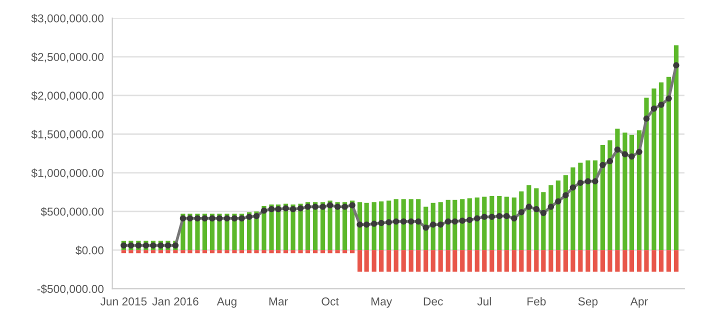 The width and height of the screenshot is (702, 330). What do you see at coordinates (67, 96) in the screenshot?
I see `y-tick-label: $2,000,000.00` at bounding box center [67, 96].